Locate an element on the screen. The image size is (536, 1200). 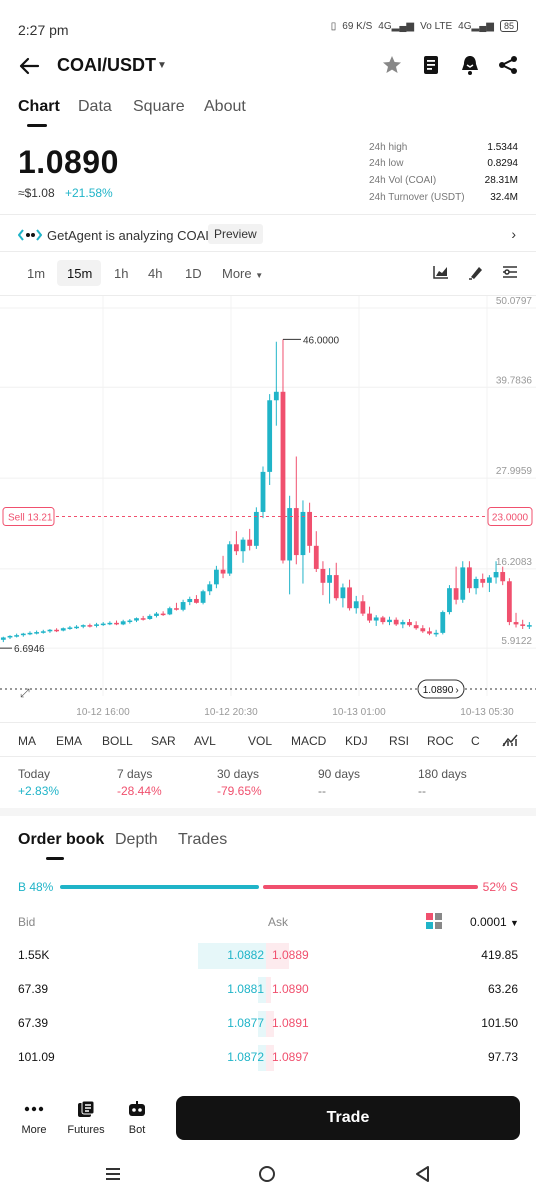
indicator-vol: VOL is located at coordinates (260, 741).